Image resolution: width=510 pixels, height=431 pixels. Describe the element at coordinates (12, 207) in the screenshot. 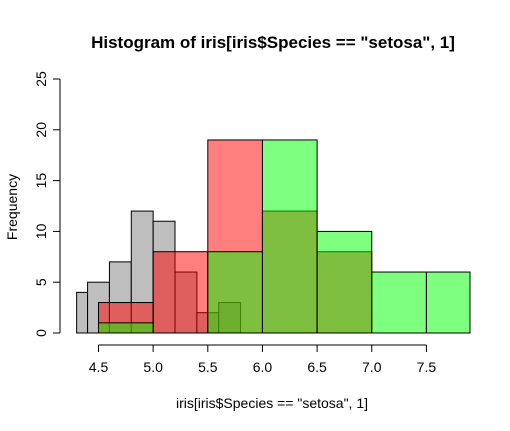

I see `y-axis-label: Frequency` at that location.